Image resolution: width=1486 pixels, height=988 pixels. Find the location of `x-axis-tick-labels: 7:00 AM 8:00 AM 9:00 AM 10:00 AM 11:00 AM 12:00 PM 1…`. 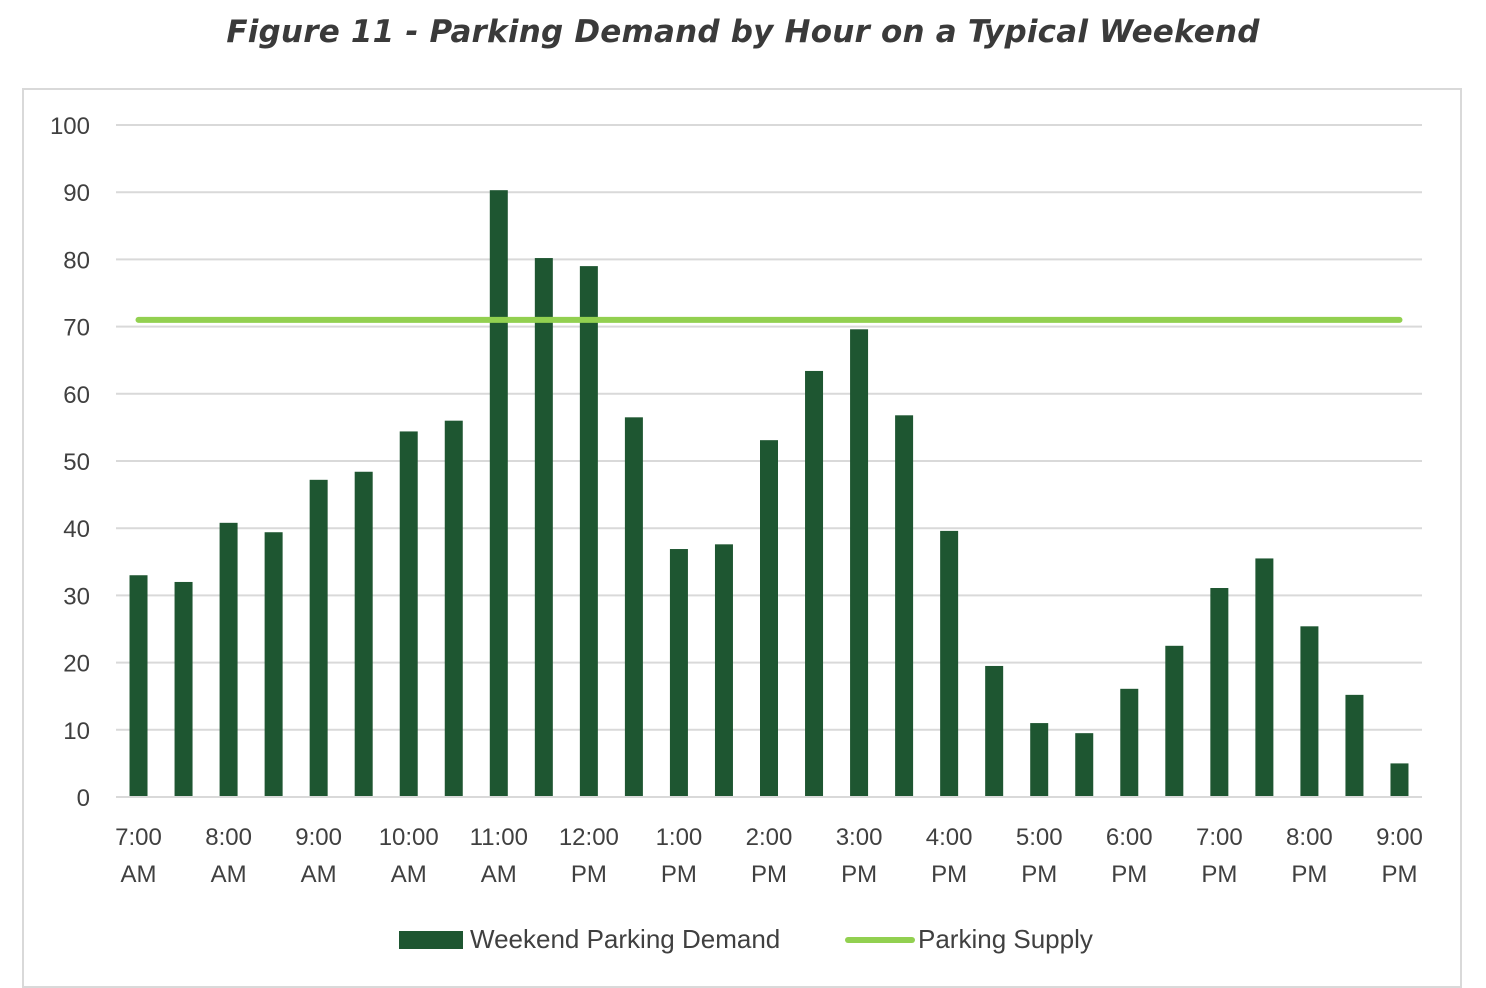

x-axis-tick-labels: 7:00 AM 8:00 AM 9:00 AM 10:00 AM 11:00 AM 12:00 PM 1… is located at coordinates (769, 856).